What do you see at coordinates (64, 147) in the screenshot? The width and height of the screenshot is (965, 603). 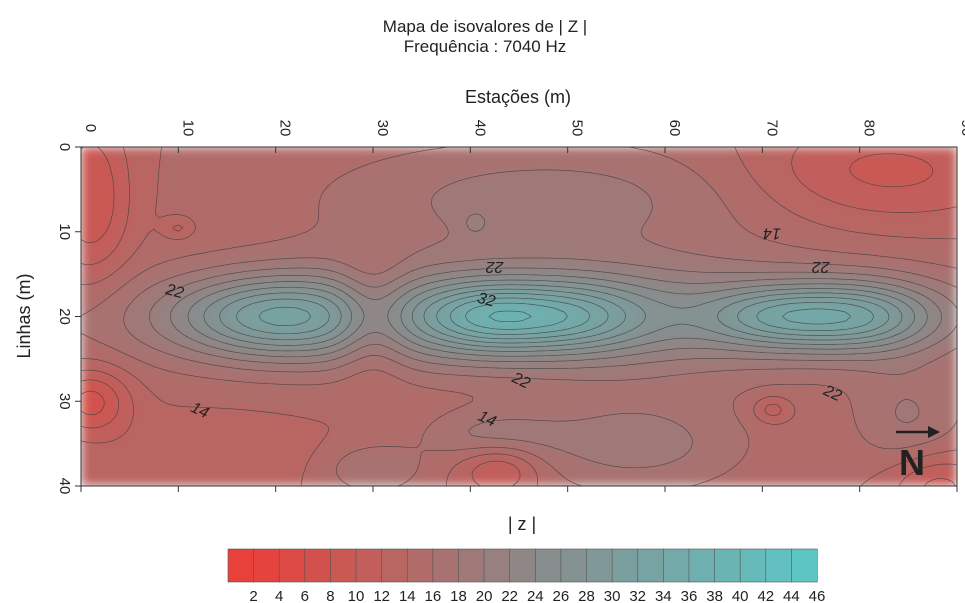 I see `y-tick-label: 0` at bounding box center [64, 147].